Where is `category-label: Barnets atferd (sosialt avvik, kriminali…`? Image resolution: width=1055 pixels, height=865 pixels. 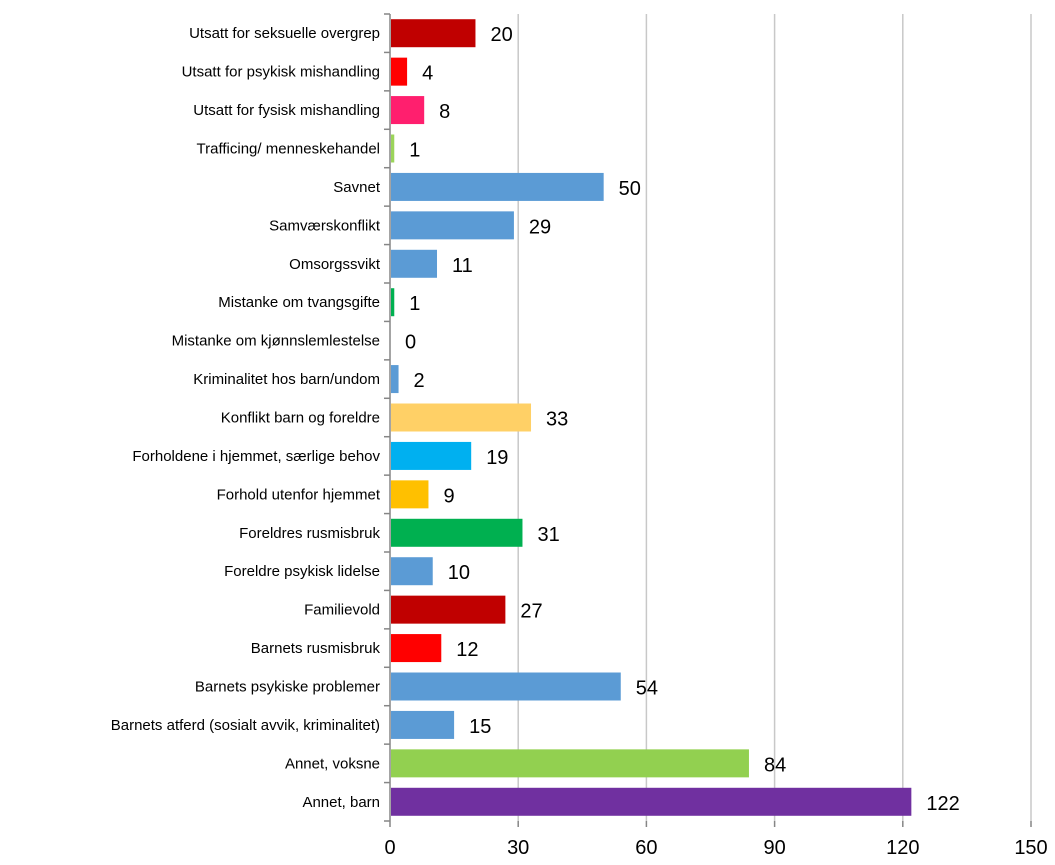
category-label: Barnets atferd (sosialt avvik, kriminali… is located at coordinates (245, 725).